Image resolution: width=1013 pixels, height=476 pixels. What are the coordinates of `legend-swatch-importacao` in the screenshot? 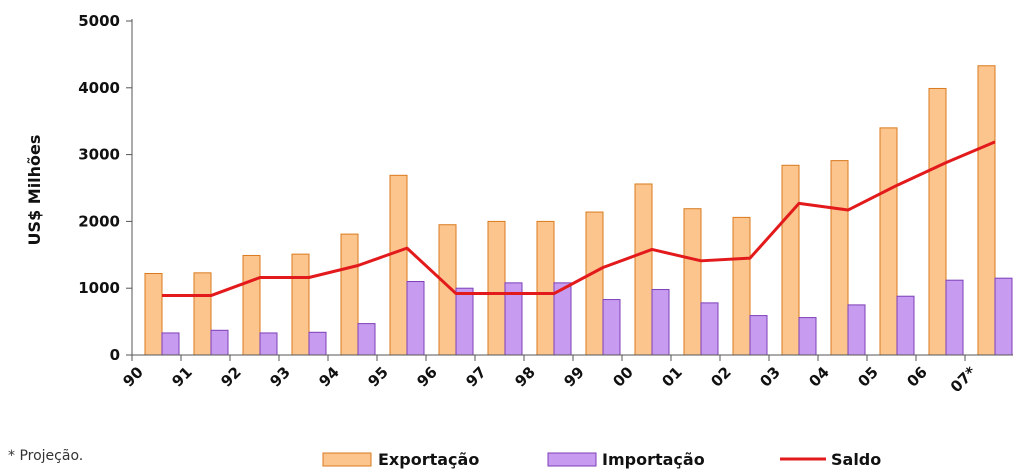 It's located at (572, 459).